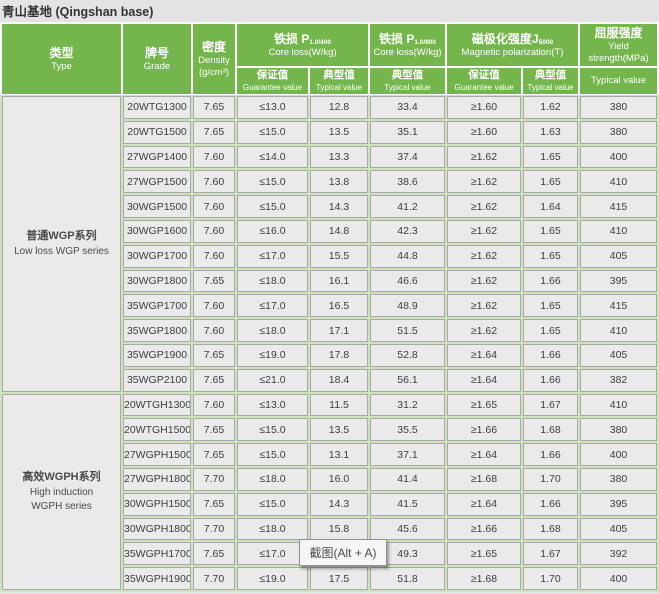  I want to click on type-group-cell: 普通WGP系列 Low loss WGP series, so click(61, 244).